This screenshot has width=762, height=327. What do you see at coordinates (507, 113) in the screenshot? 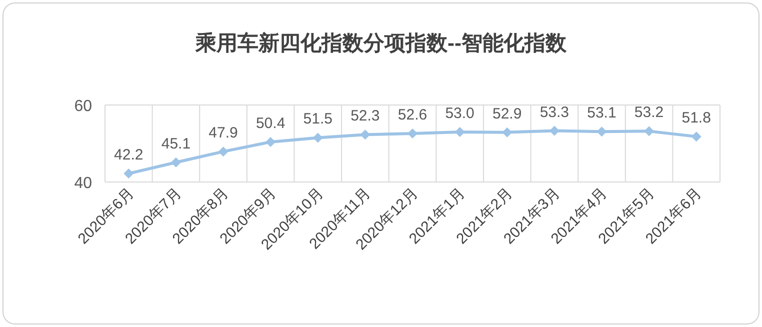
I see `text: 52.9` at bounding box center [507, 113].